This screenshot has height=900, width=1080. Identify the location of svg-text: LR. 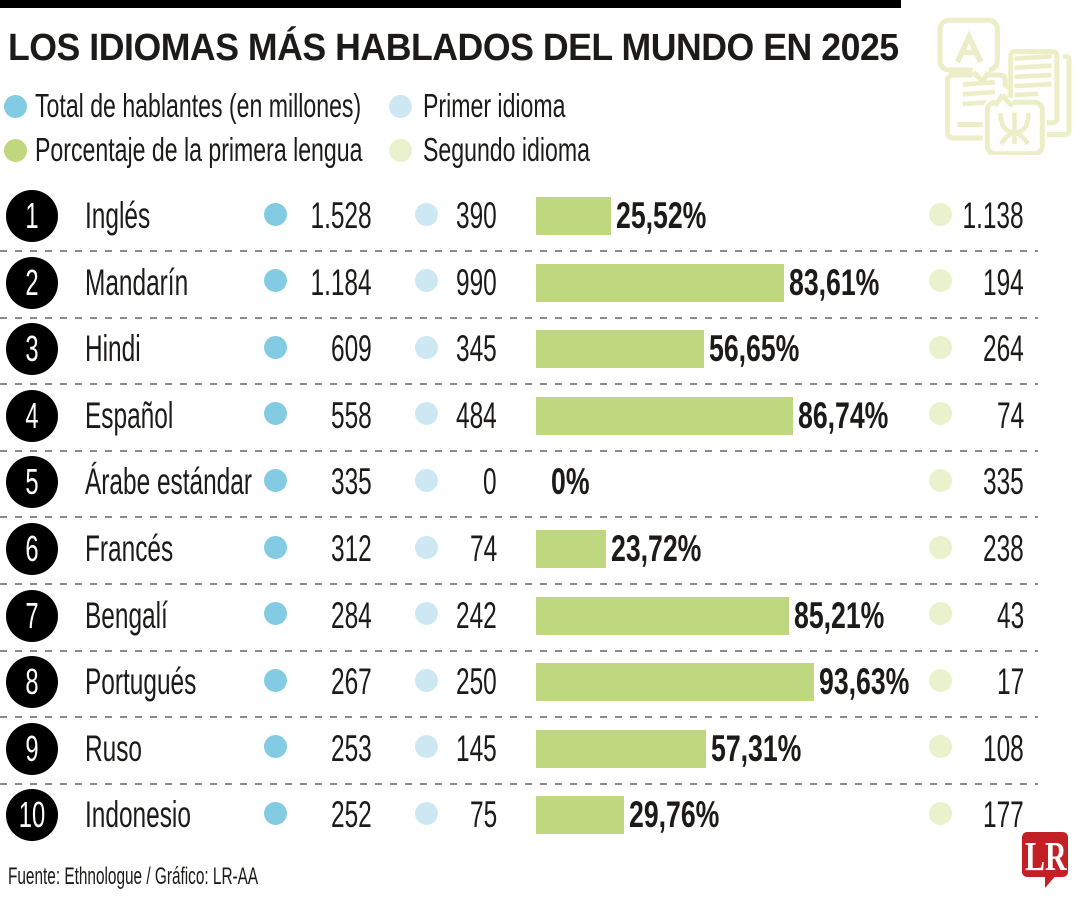
(1046, 856).